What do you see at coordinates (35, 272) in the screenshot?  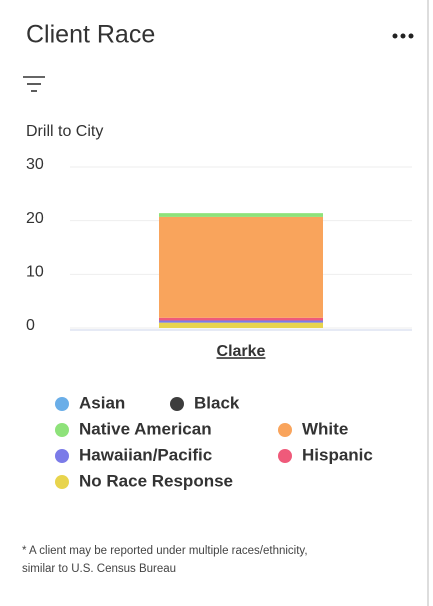 I see `y-tick-label: 10` at bounding box center [35, 272].